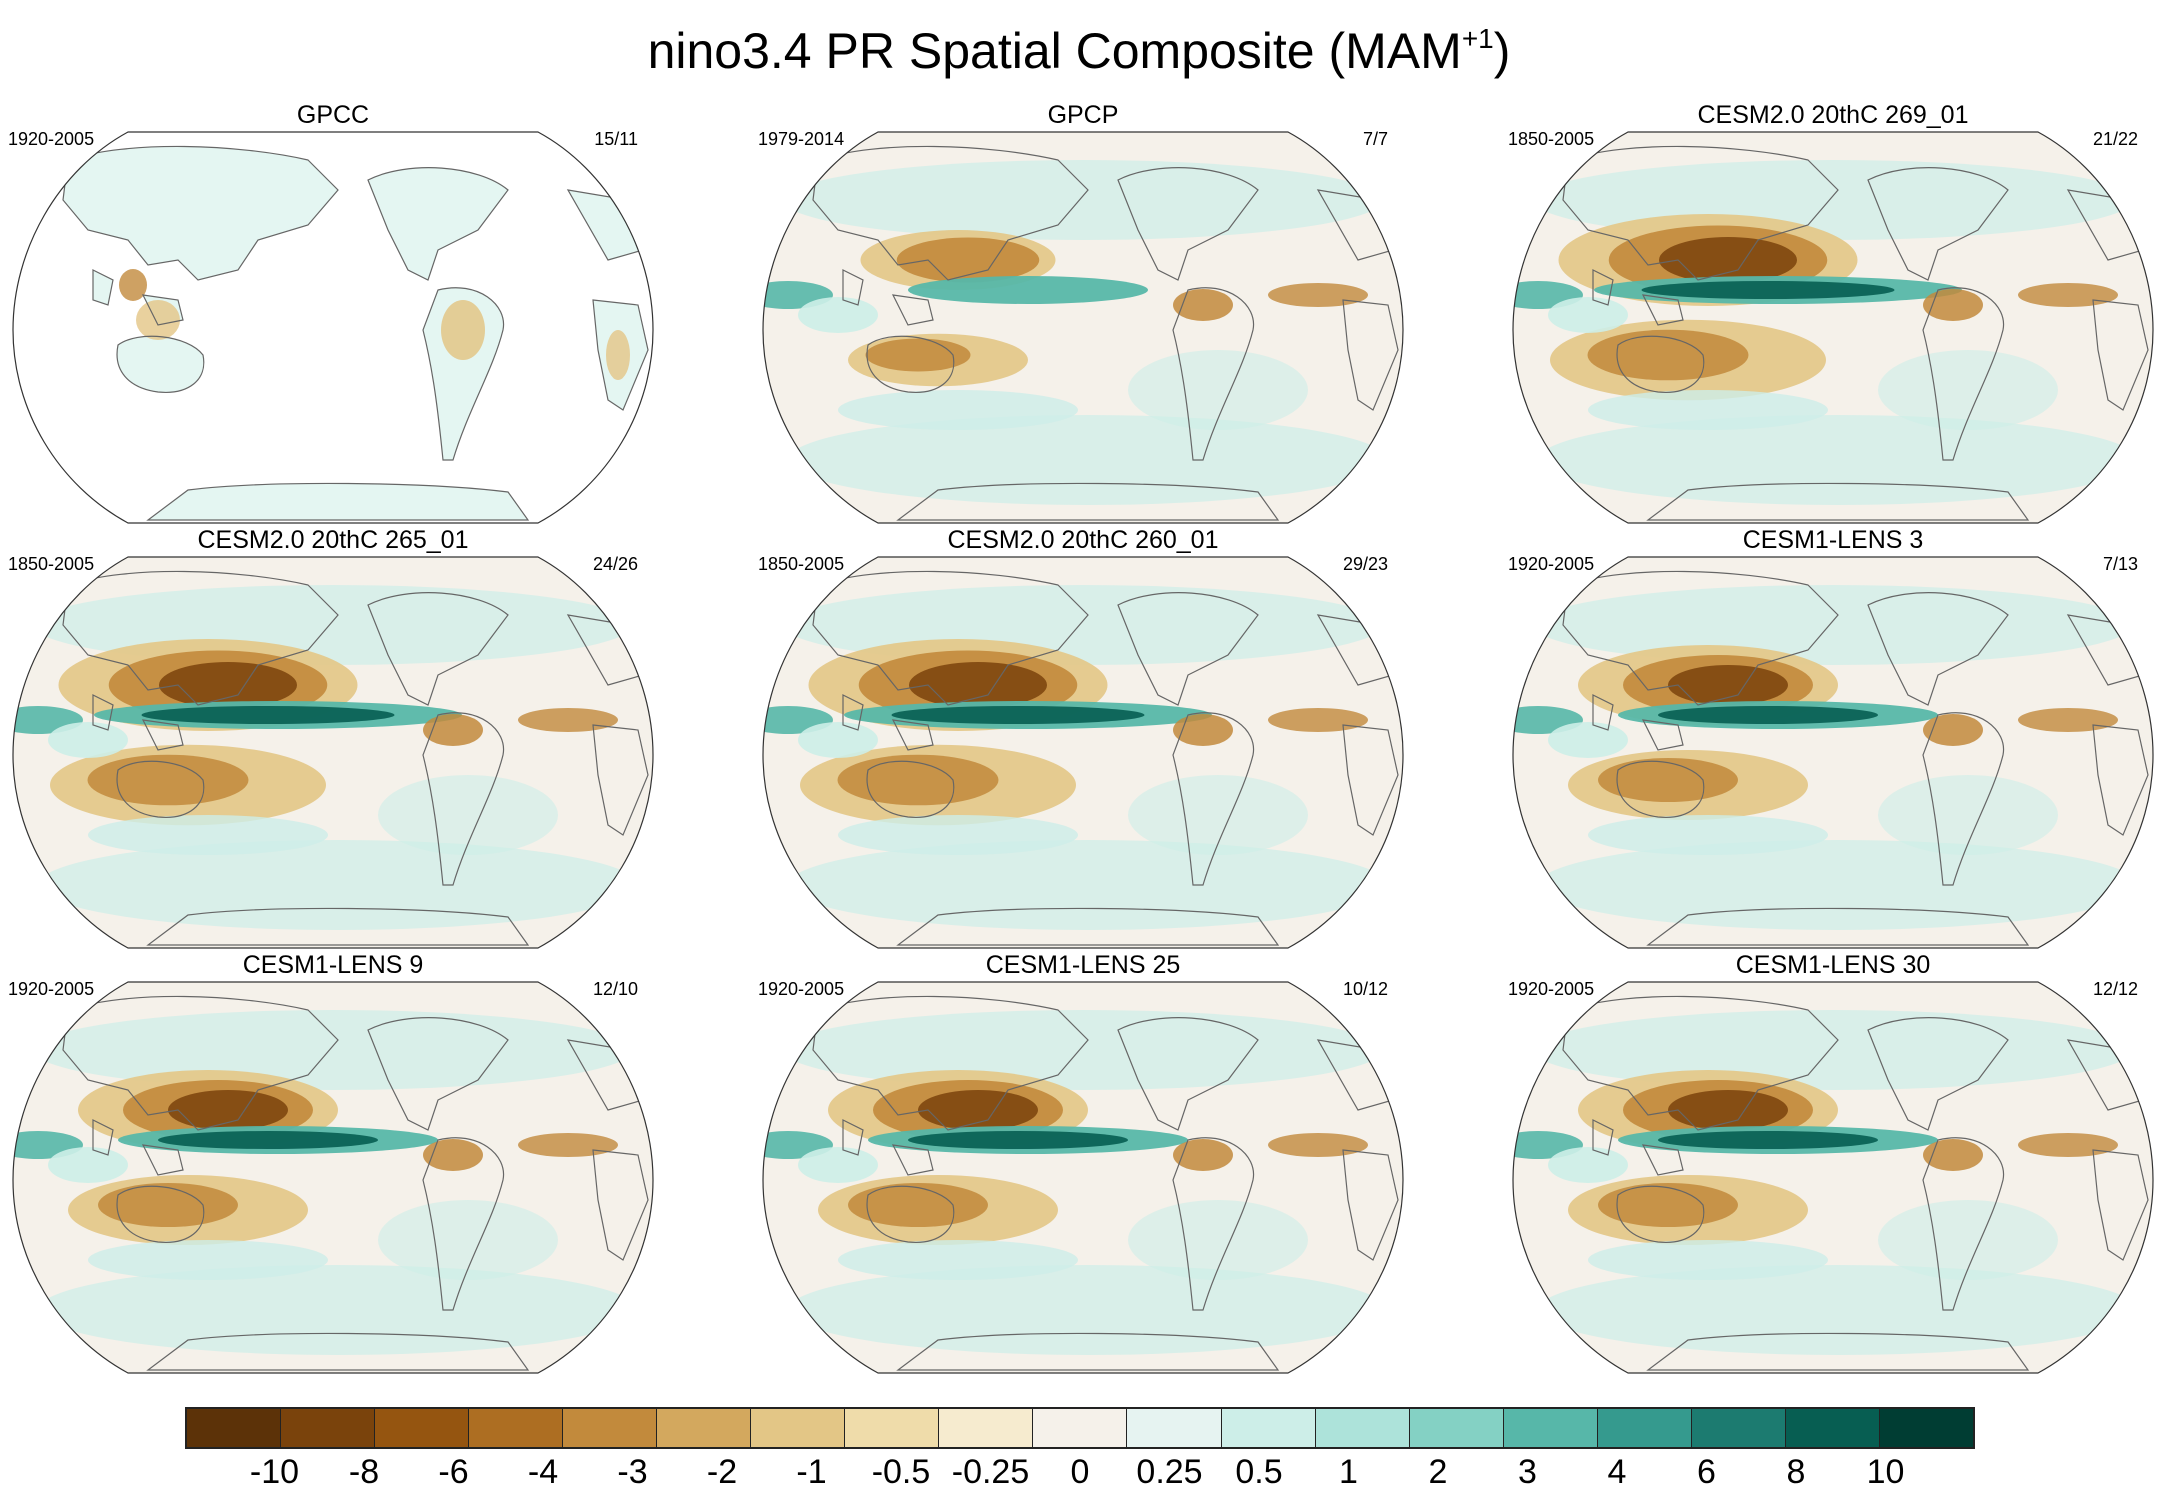 This screenshot has height=1499, width=2158. Describe the element at coordinates (901, 1472) in the screenshot. I see `colorbar-tick-label: -0.5` at that location.